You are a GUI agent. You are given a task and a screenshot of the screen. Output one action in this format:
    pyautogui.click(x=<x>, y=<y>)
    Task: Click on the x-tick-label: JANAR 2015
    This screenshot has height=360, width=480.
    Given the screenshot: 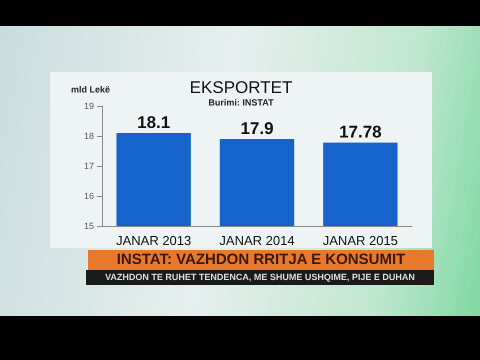 What is the action you would take?
    pyautogui.click(x=360, y=240)
    